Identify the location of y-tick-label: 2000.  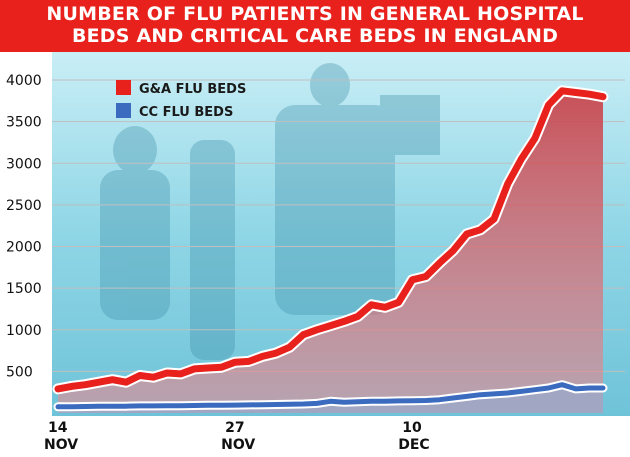
(24, 248).